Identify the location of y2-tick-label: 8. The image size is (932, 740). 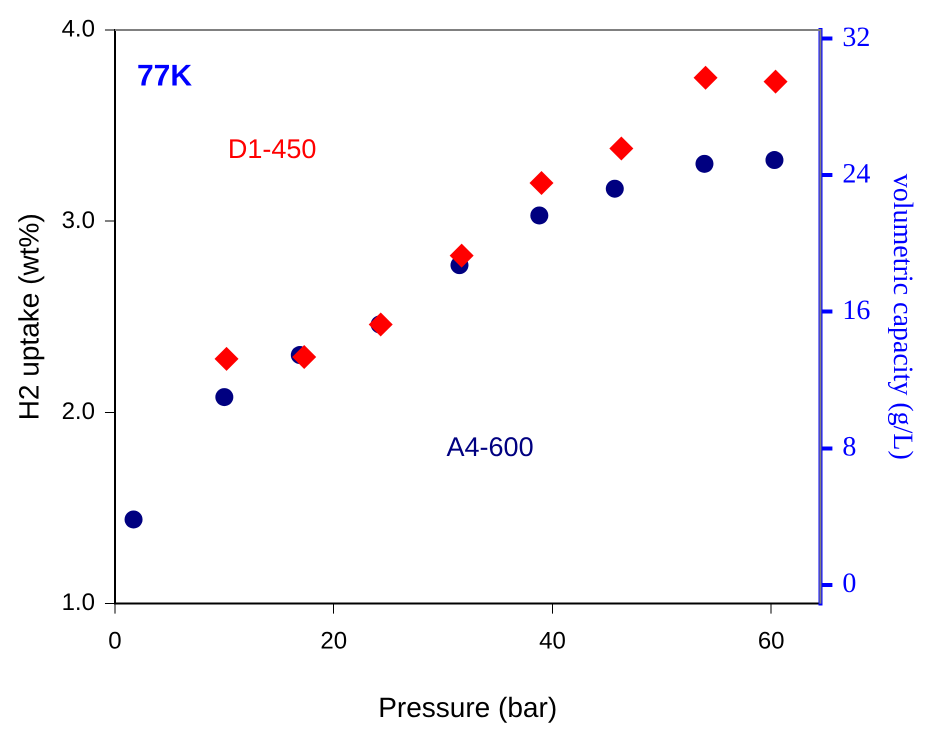
(849, 447).